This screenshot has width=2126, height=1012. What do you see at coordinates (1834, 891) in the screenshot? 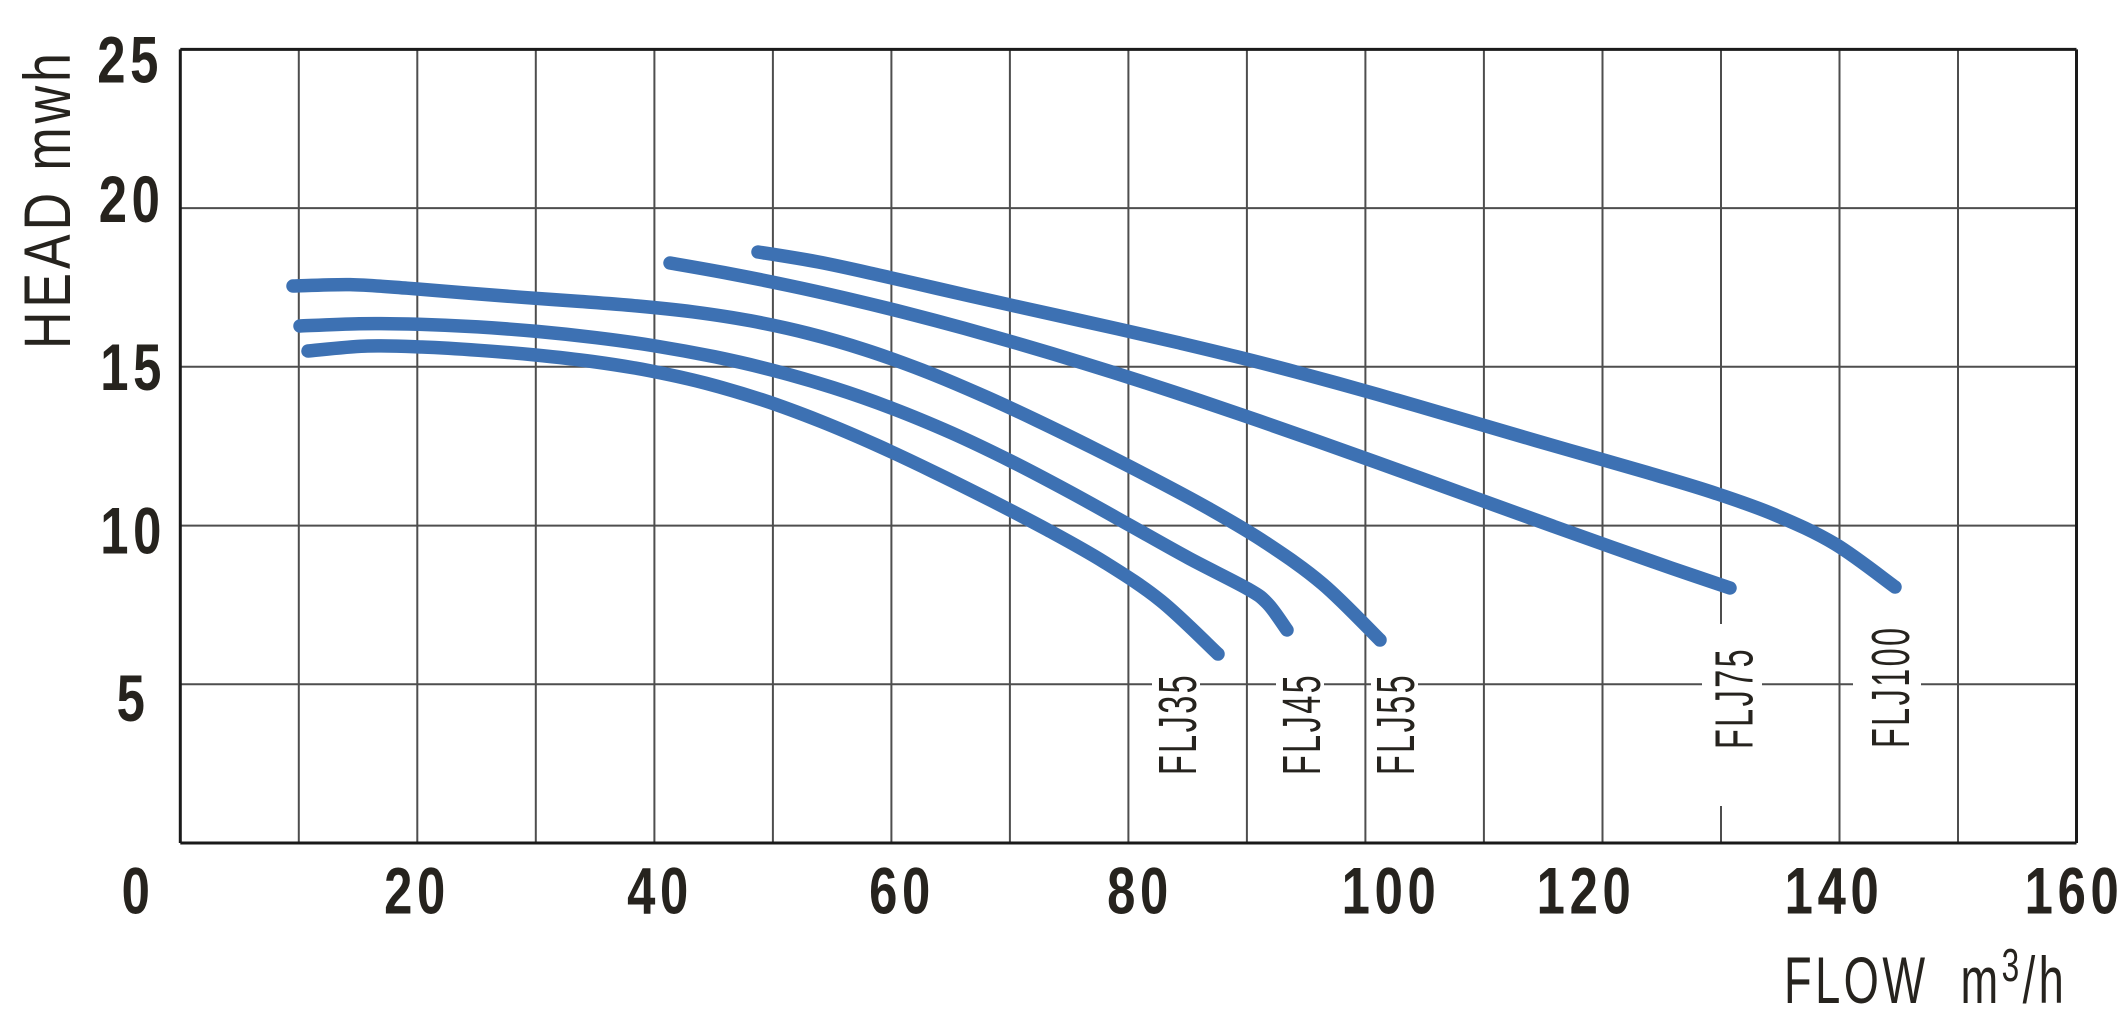
I see `svg-text: 140` at bounding box center [1834, 891].